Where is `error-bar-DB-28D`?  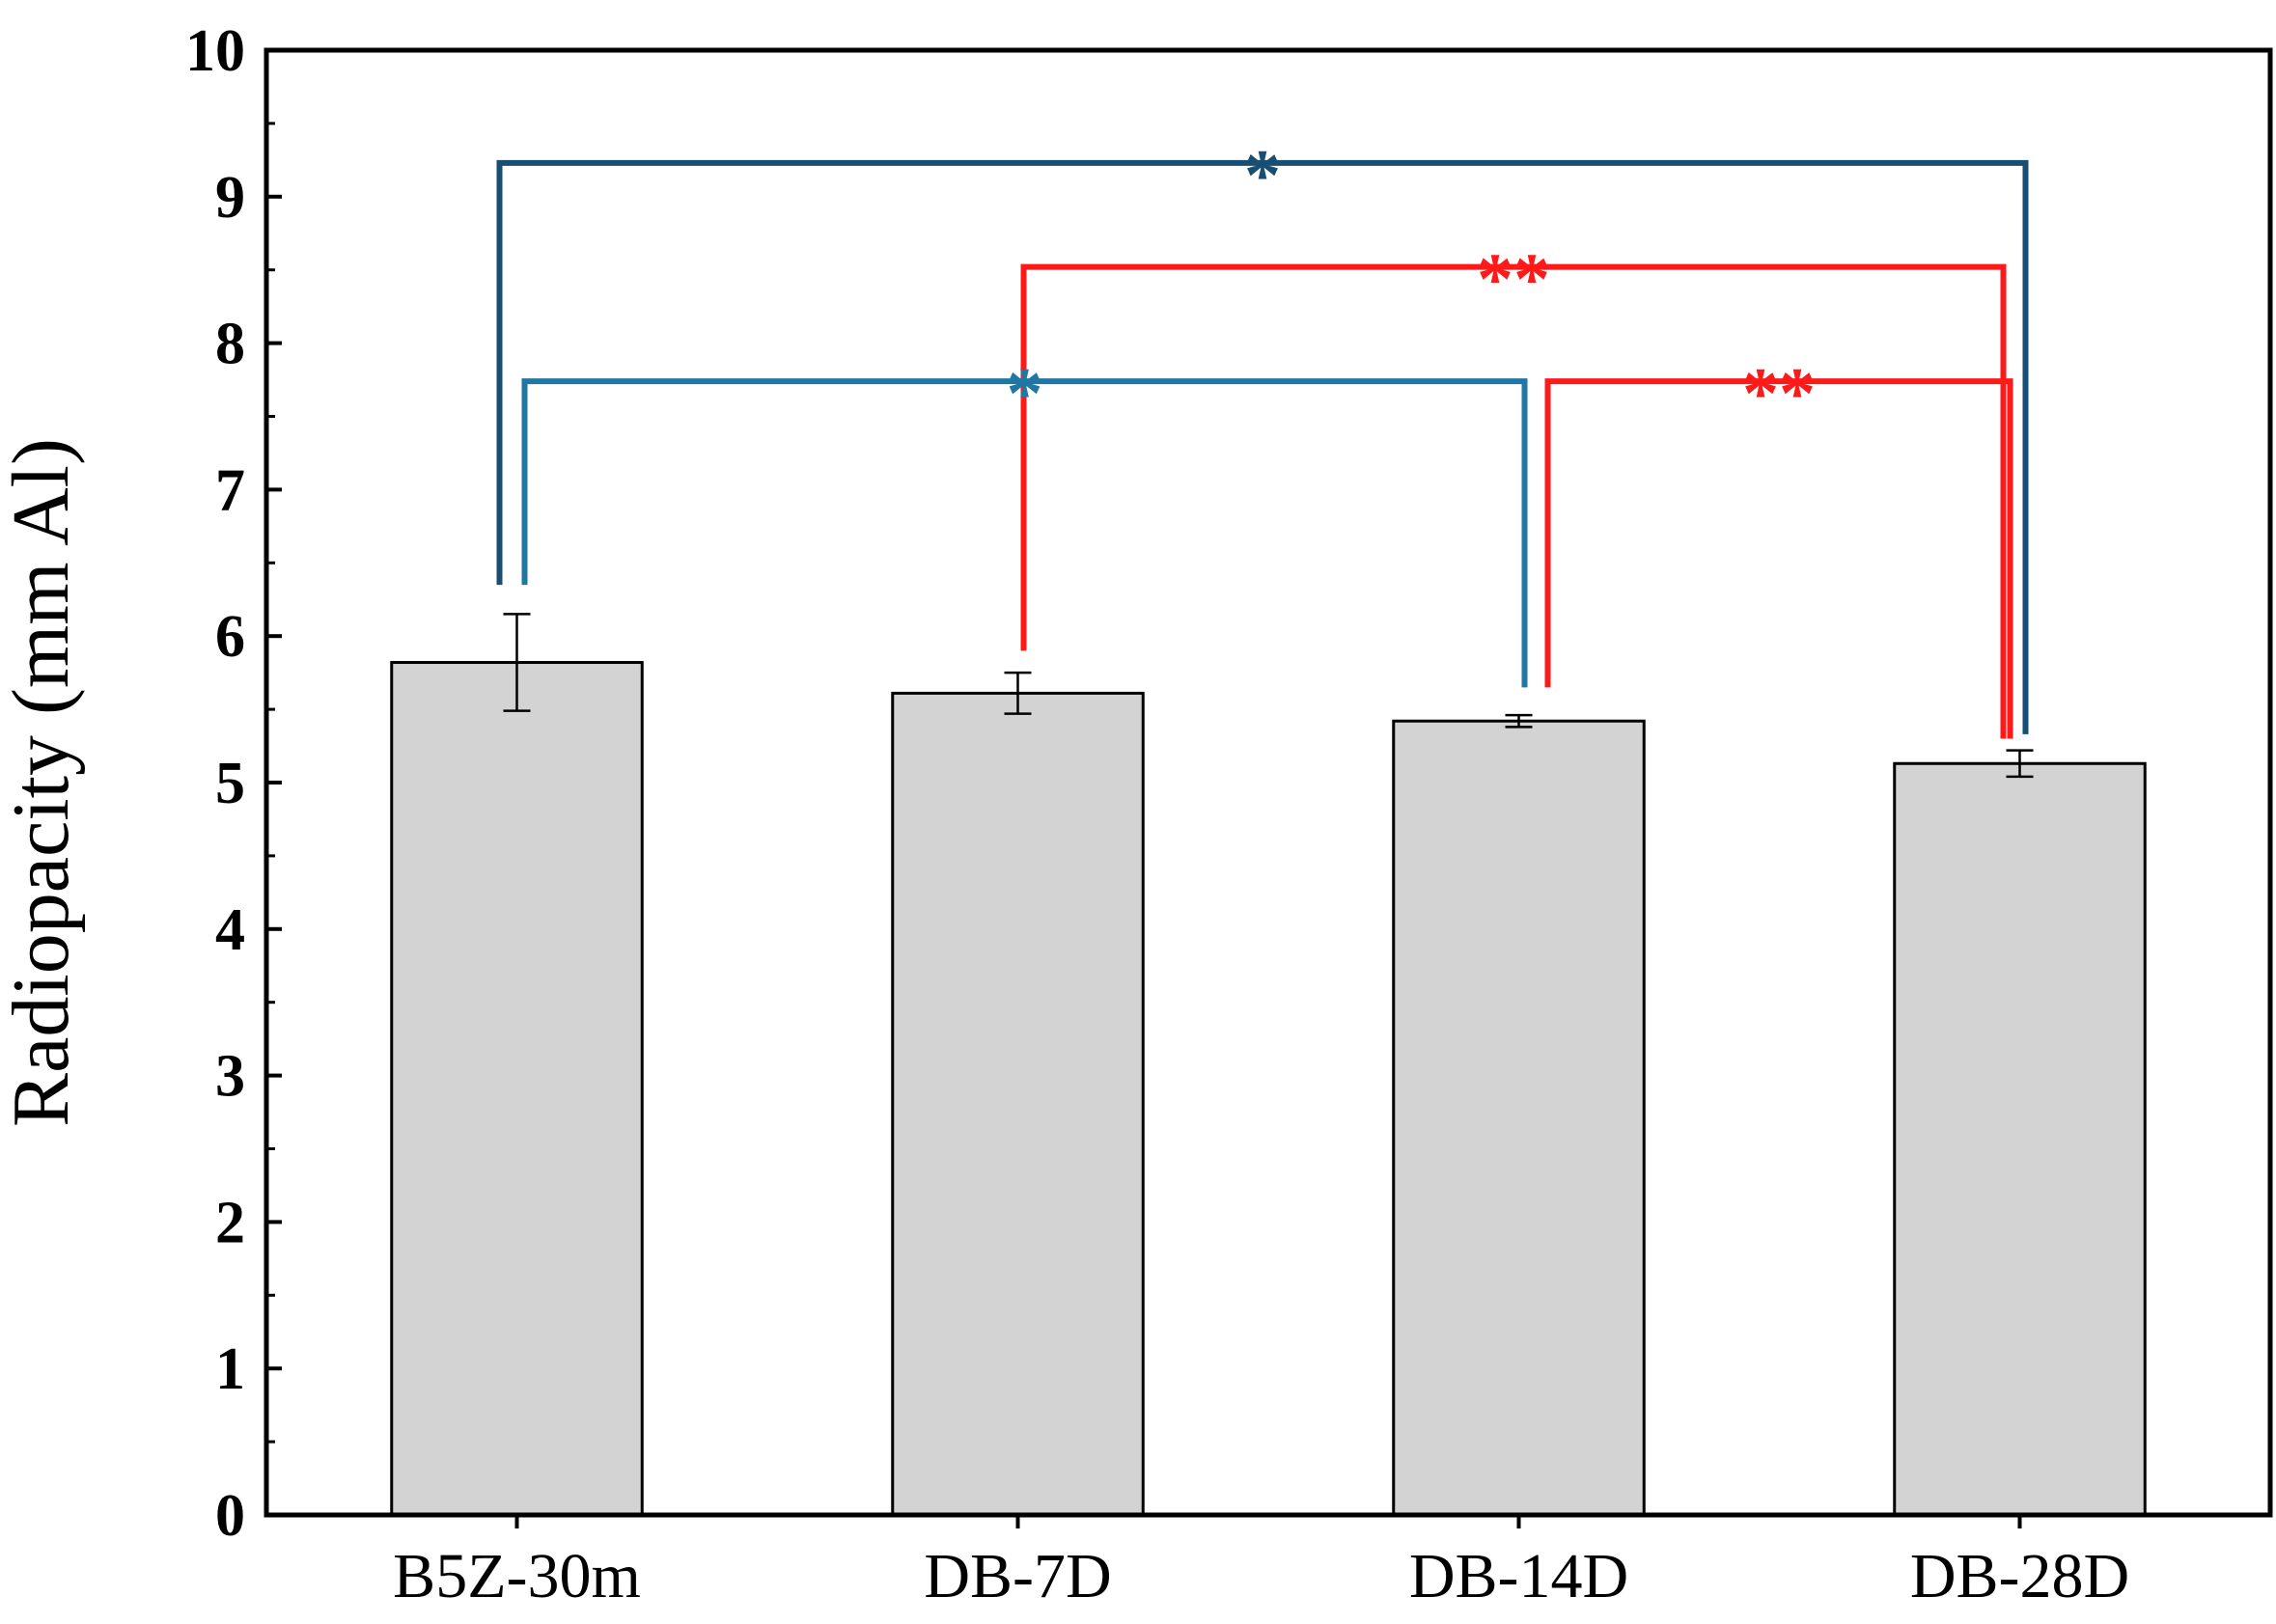
error-bar-DB-28D is located at coordinates (2020, 764).